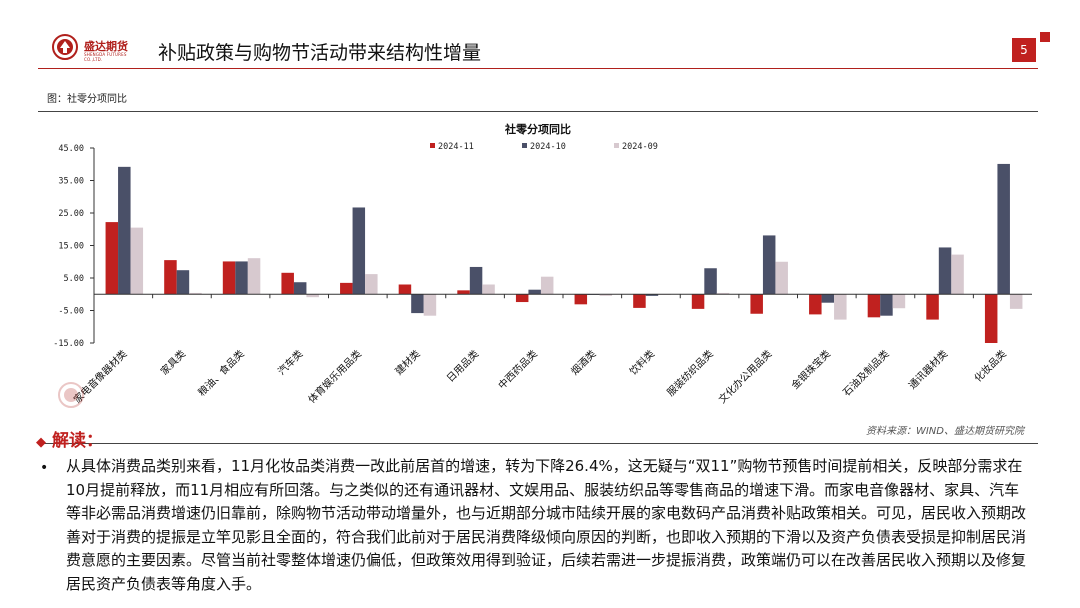 This screenshot has width=1080, height=608. What do you see at coordinates (105, 57) in the screenshot?
I see `logo-subtext: SHENGDA FUTURES CO.,LTD.` at bounding box center [105, 57].